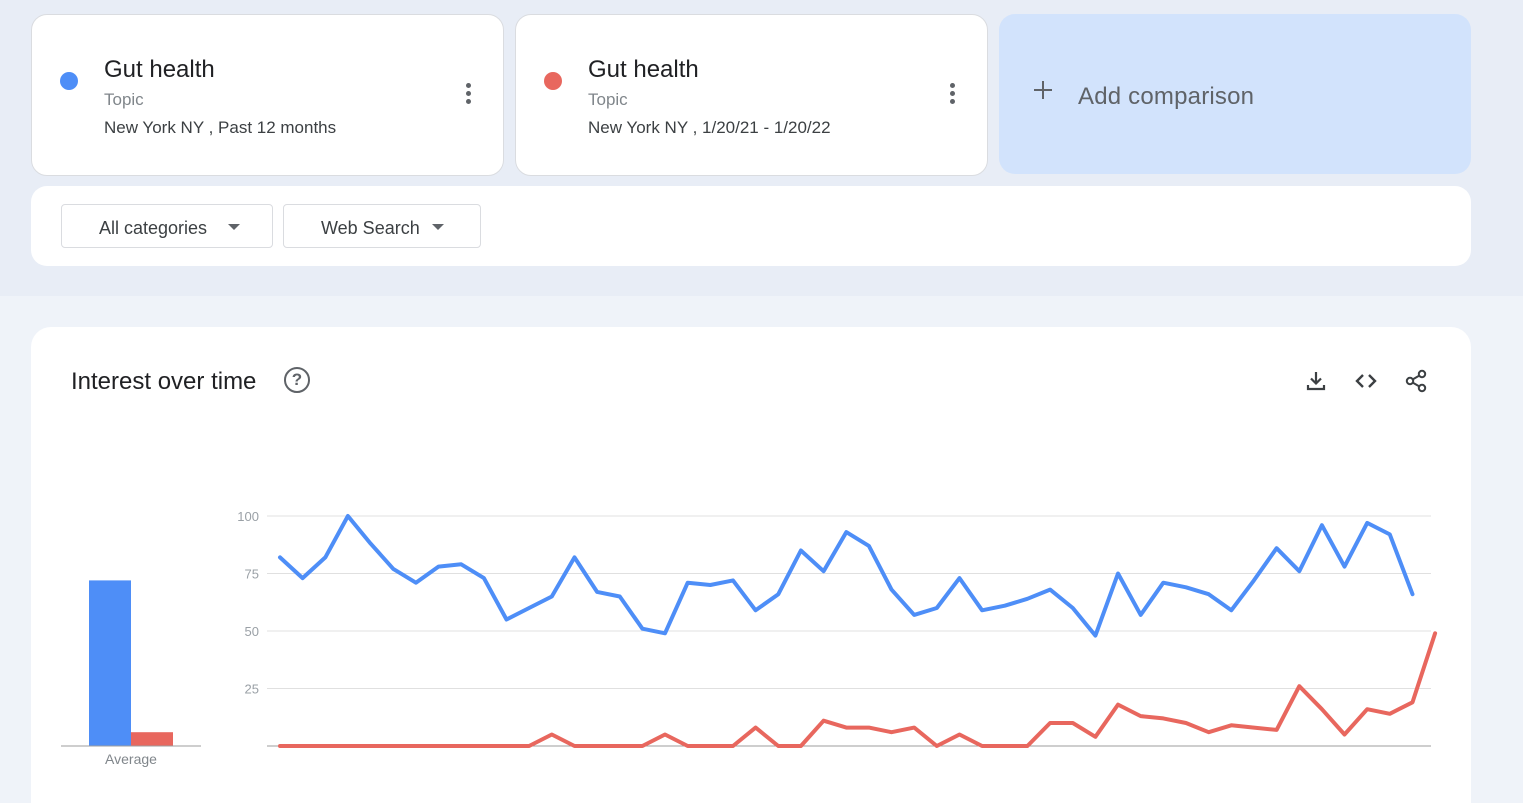  I want to click on help-icon: ?, so click(297, 380).